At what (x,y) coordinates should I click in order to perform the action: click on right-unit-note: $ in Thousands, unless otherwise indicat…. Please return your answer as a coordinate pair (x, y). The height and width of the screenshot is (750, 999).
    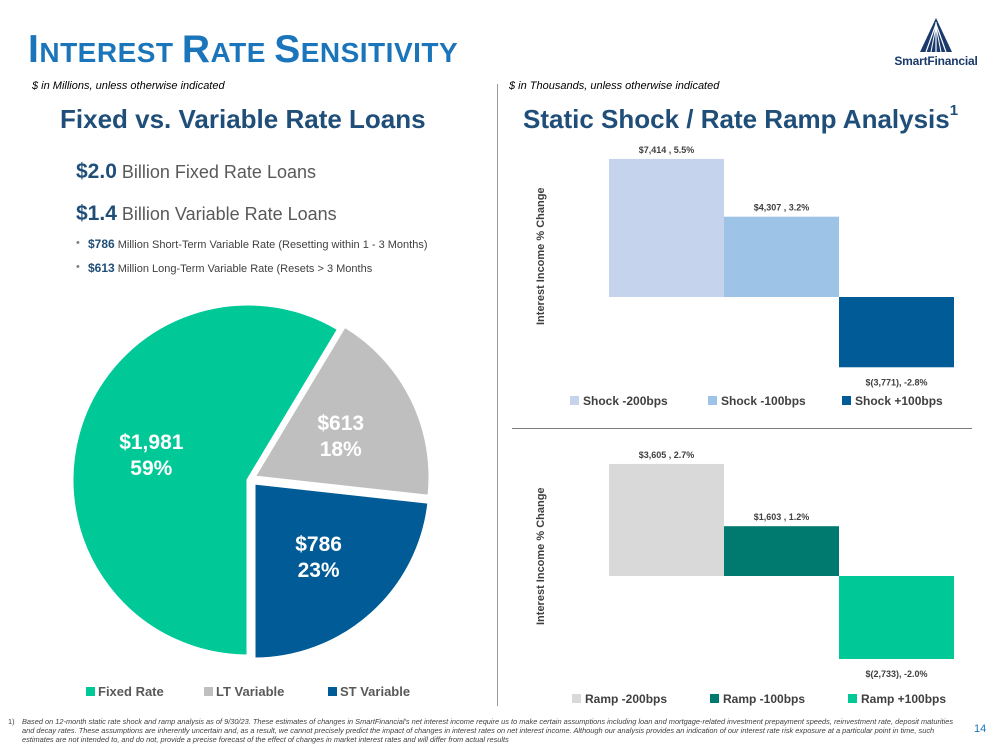
    Looking at the image, I should click on (614, 86).